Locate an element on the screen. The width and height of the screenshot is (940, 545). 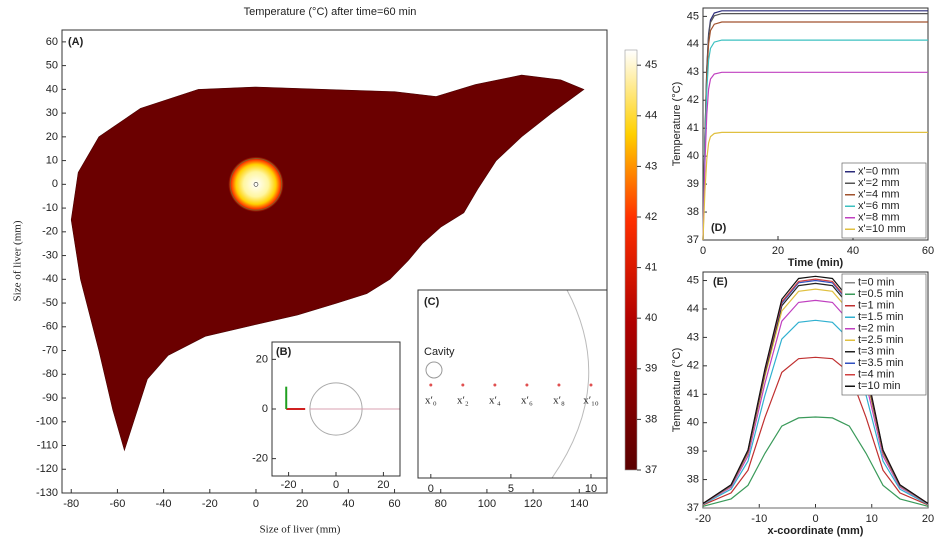
x-tick-label: -10 is located at coordinates (759, 519).